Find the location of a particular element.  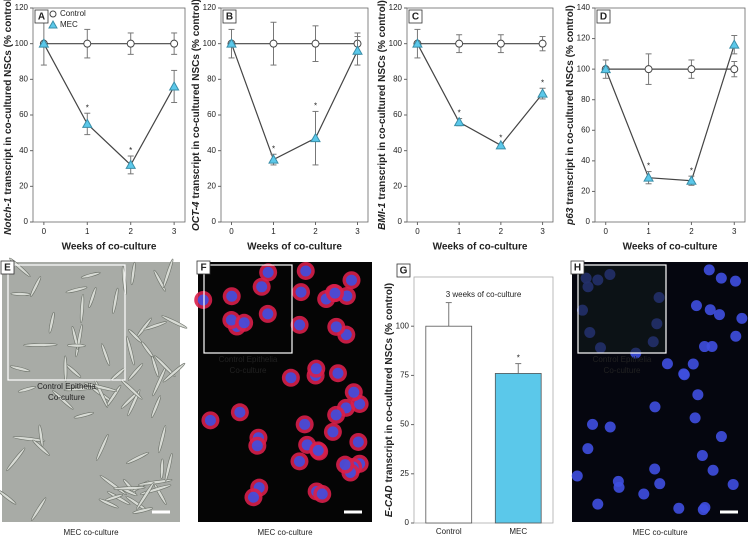

y-tick-label: 120 is located at coordinates (22, 7).